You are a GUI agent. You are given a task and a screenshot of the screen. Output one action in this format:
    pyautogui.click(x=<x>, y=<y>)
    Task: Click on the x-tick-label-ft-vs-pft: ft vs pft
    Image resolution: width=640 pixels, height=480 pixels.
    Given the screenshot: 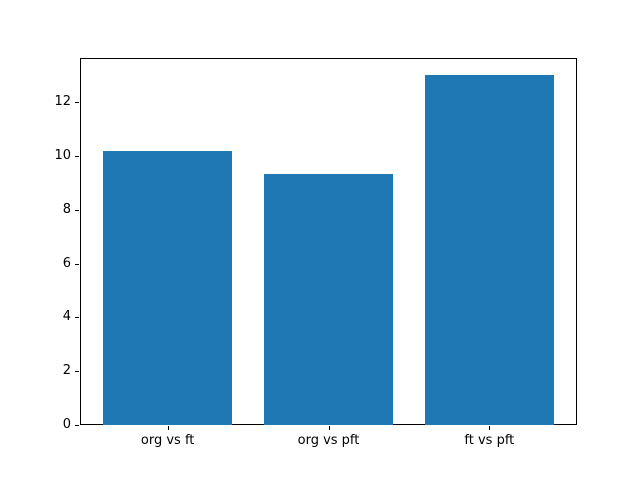 What is the action you would take?
    pyautogui.click(x=489, y=440)
    